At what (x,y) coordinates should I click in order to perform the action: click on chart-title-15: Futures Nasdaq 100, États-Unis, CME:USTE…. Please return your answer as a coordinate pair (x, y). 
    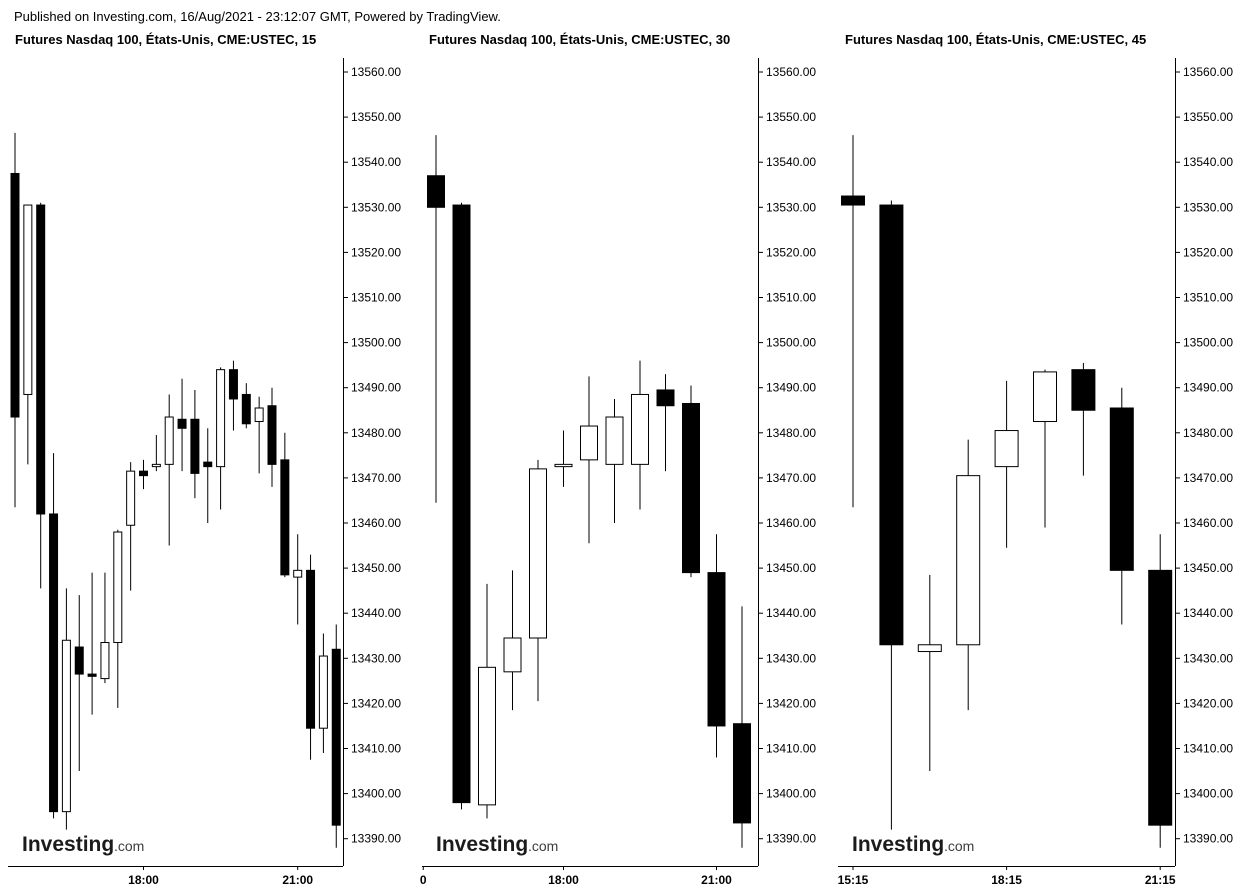
    Looking at the image, I should click on (166, 39).